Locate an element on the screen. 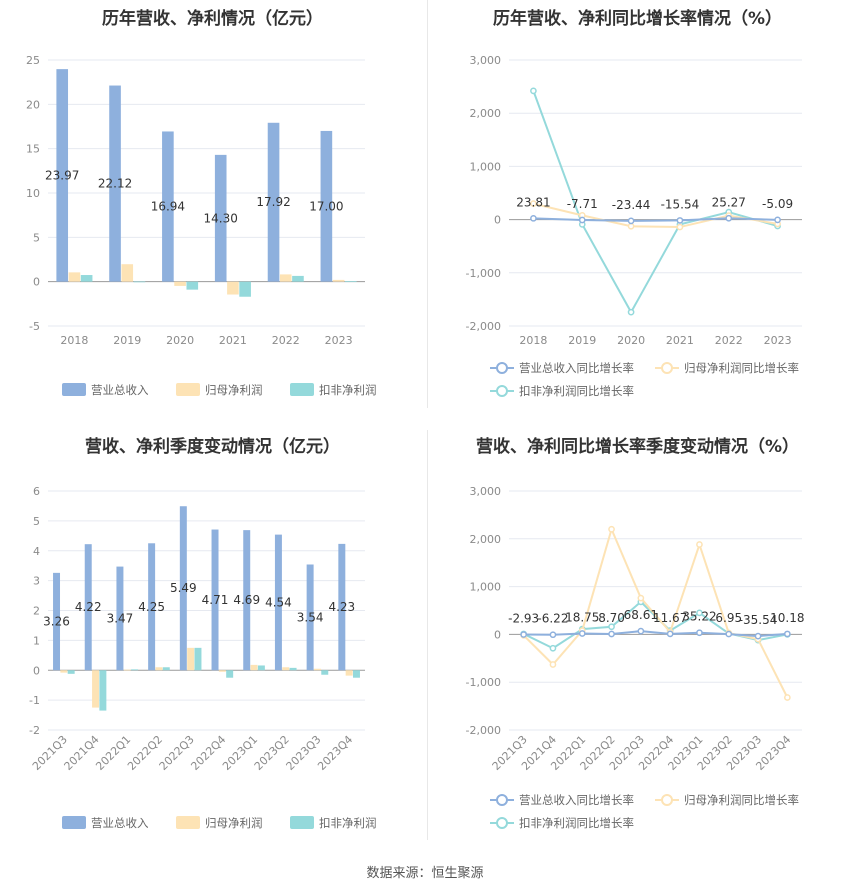  y-tick-label: 1,000 is located at coordinates (486, 166).